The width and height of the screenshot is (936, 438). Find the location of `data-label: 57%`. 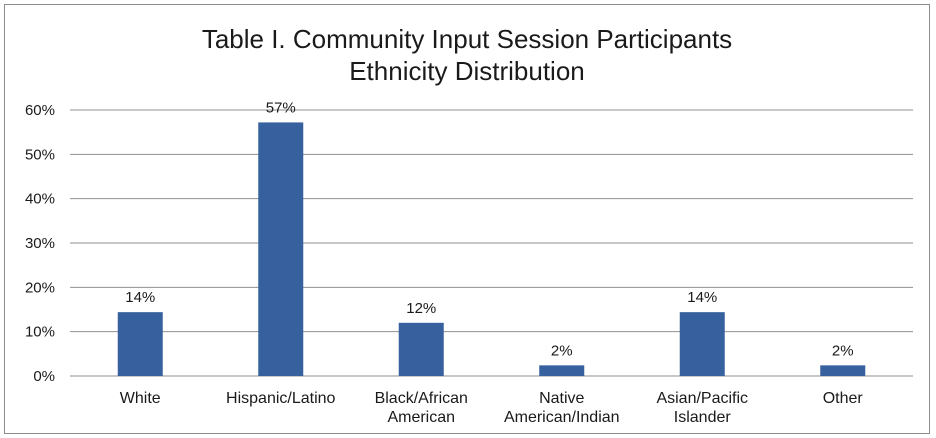

data-label: 57% is located at coordinates (281, 107).